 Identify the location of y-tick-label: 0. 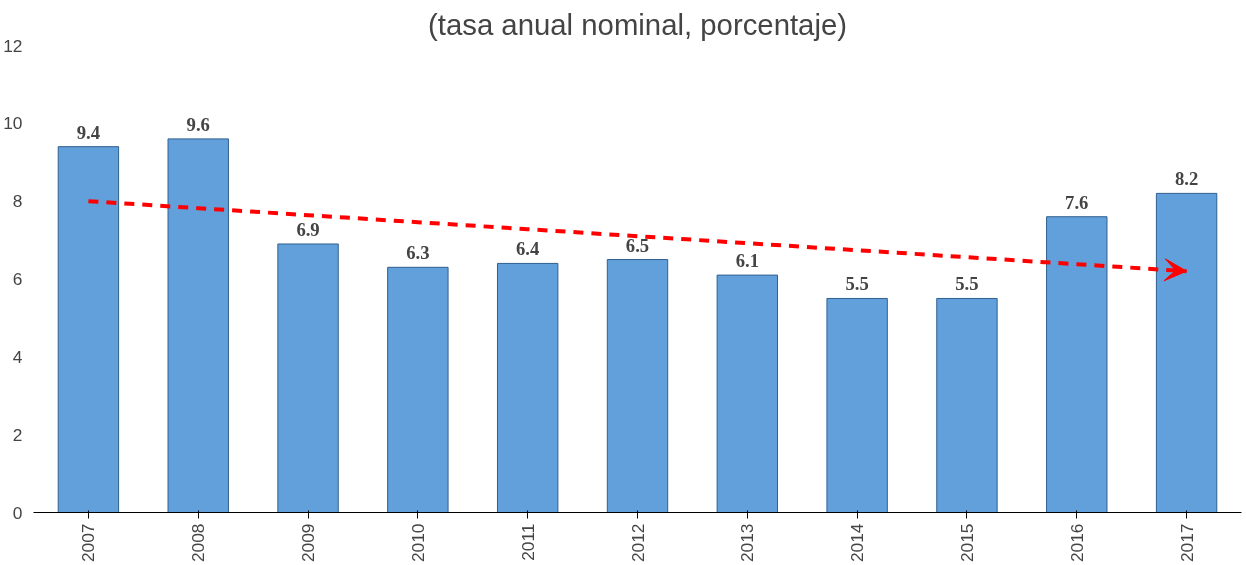
(17, 512).